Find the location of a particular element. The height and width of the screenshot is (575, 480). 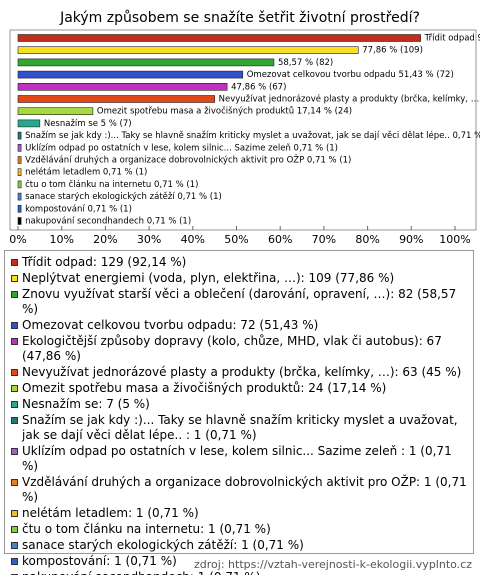

x-tick-label: 30% is located at coordinates (149, 239).